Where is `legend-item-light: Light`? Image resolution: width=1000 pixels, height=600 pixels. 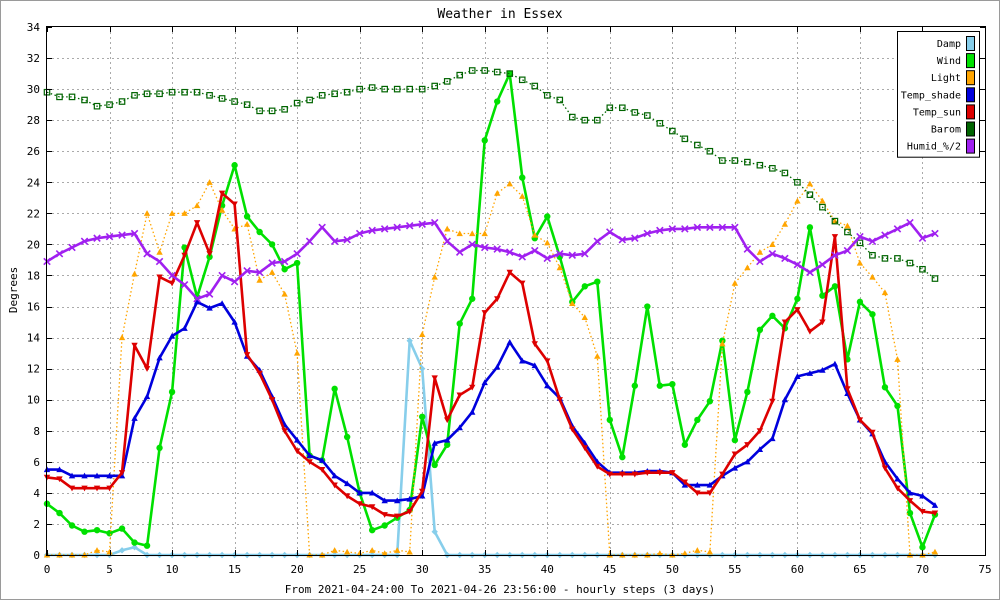 legend-item-light: Light is located at coordinates (953, 78).